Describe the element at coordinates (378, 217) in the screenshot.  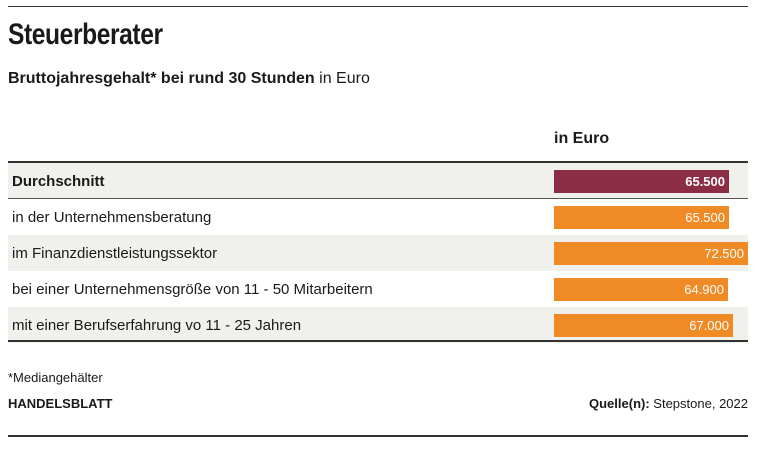
I see `category-row: in der Unternehmensberatung 65.500` at that location.